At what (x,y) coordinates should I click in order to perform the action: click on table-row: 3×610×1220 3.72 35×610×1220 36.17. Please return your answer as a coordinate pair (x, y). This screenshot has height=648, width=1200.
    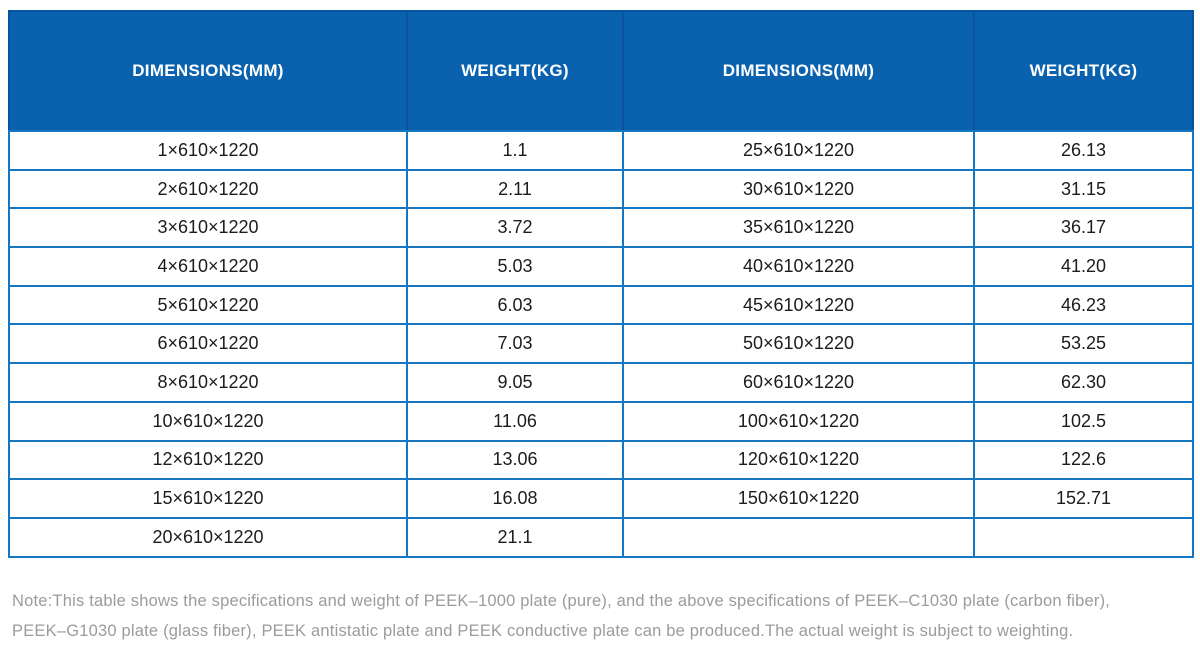
    Looking at the image, I should click on (601, 228).